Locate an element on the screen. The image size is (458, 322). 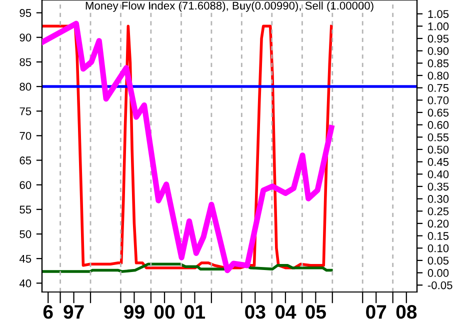
x-tick-label: 00 is located at coordinates (164, 312).